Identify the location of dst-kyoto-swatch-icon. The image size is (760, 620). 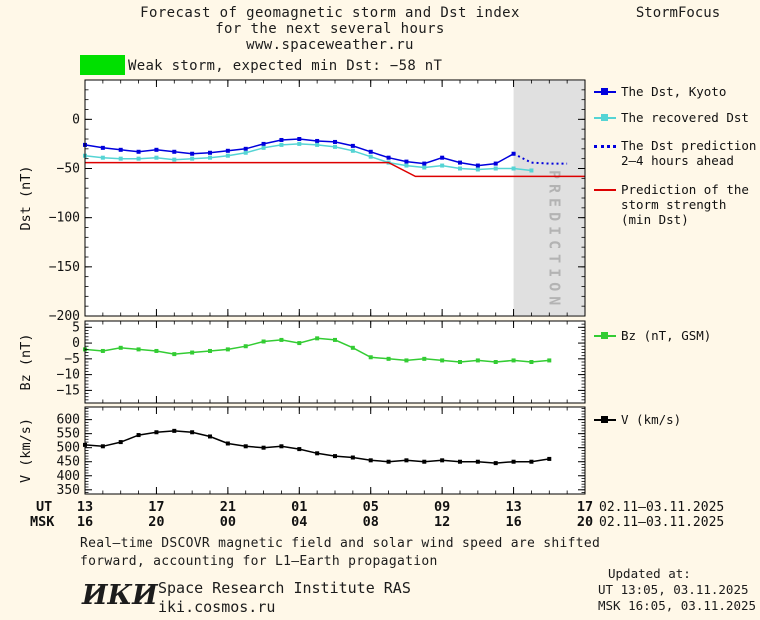
(605, 92).